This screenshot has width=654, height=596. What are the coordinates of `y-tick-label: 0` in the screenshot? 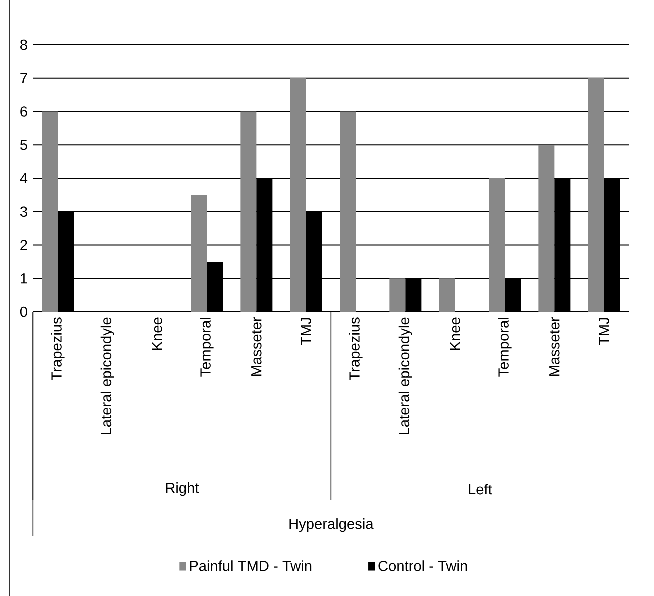 It's located at (24, 312).